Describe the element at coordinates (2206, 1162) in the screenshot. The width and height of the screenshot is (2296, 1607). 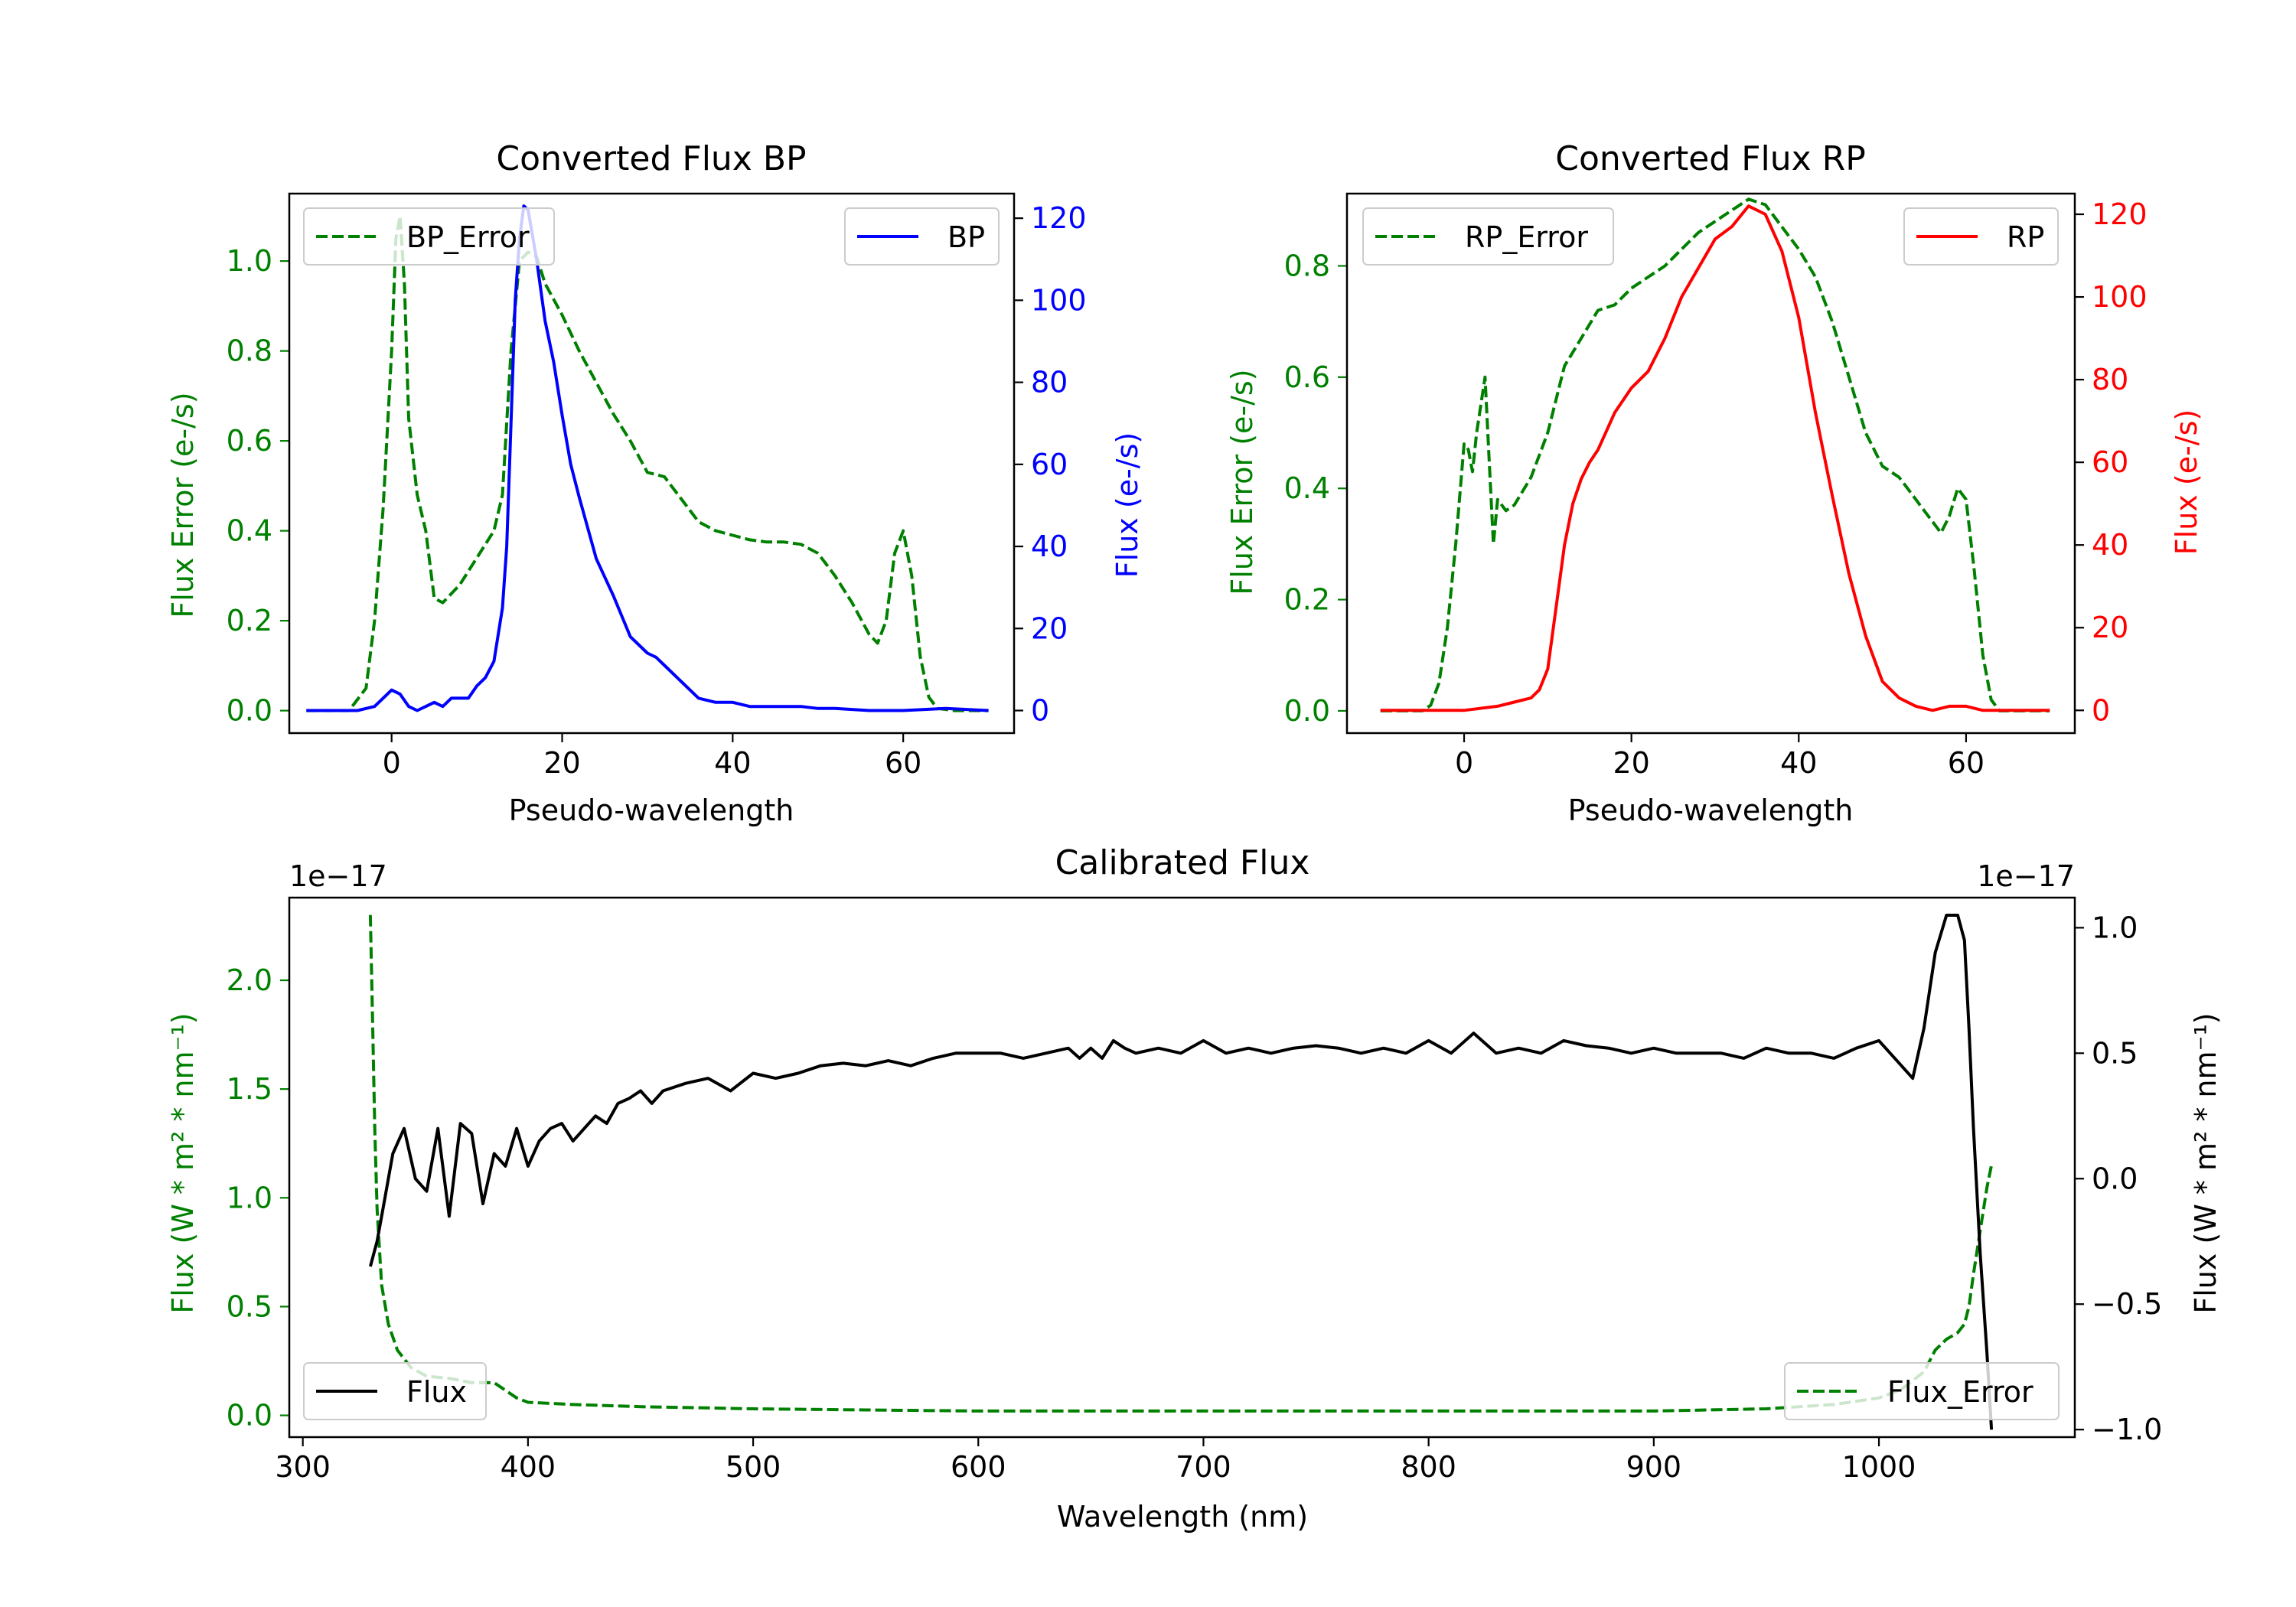
I see `cal-ylabel-right: Flux (W * m² * nm⁻¹)` at that location.